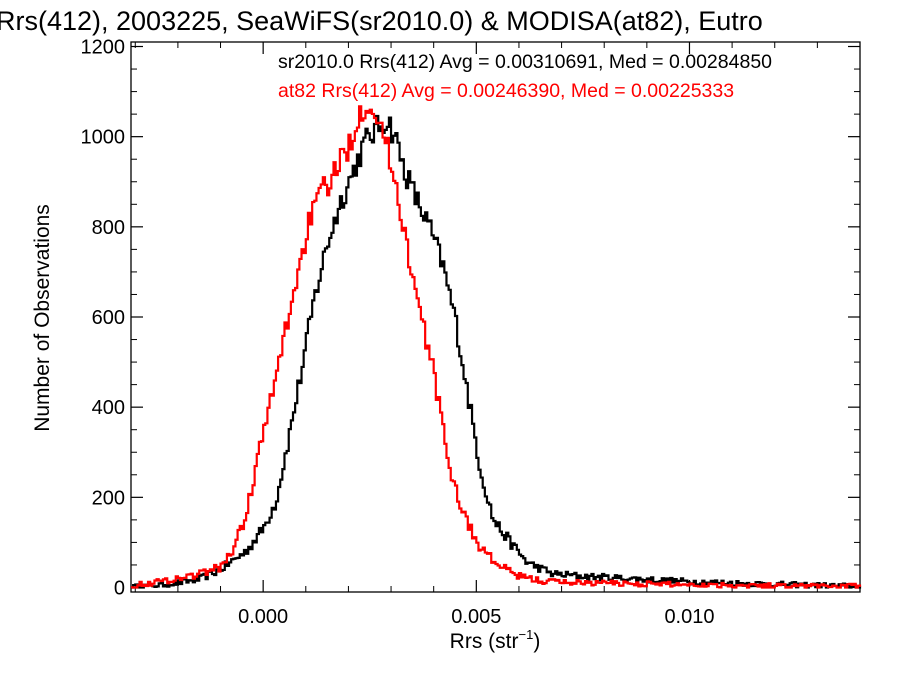 This screenshot has height=675, width=900. Describe the element at coordinates (103, 48) in the screenshot. I see `y-tick-label: 1200` at that location.